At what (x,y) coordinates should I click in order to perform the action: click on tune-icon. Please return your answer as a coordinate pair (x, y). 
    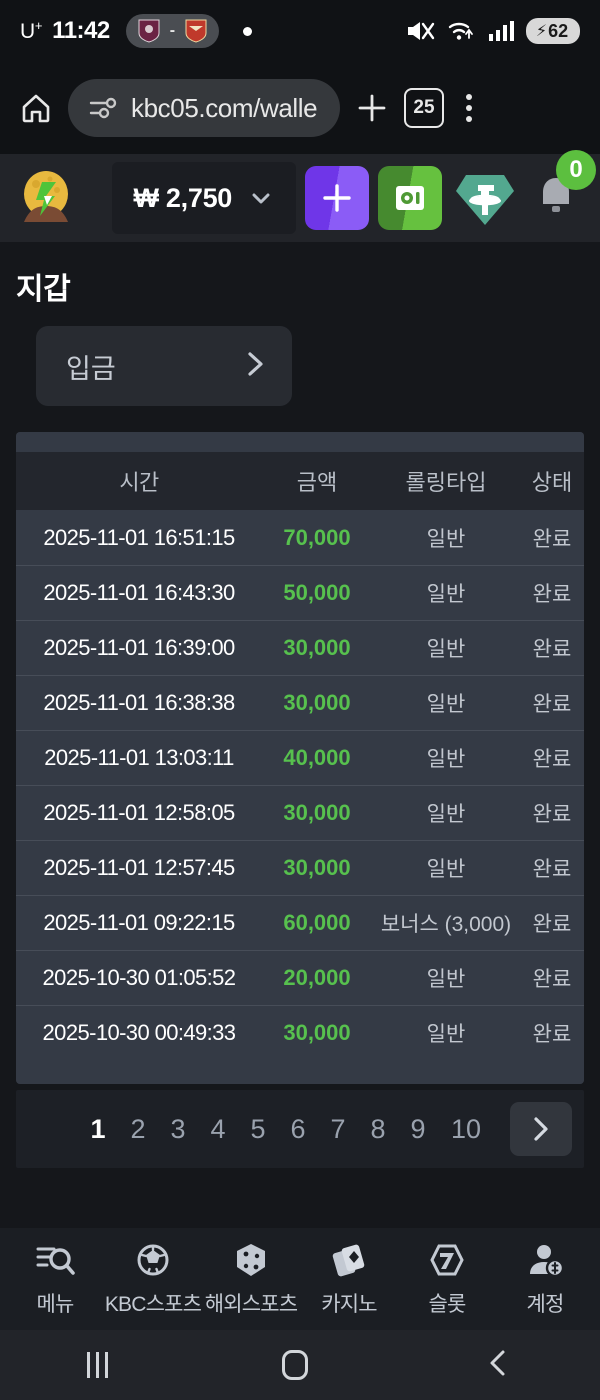
    Looking at the image, I should click on (103, 108).